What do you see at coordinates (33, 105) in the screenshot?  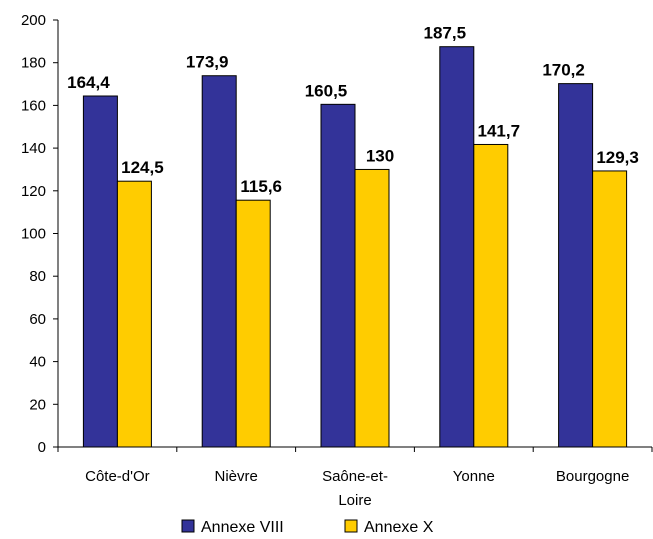 I see `y-tick-label: 160` at bounding box center [33, 105].